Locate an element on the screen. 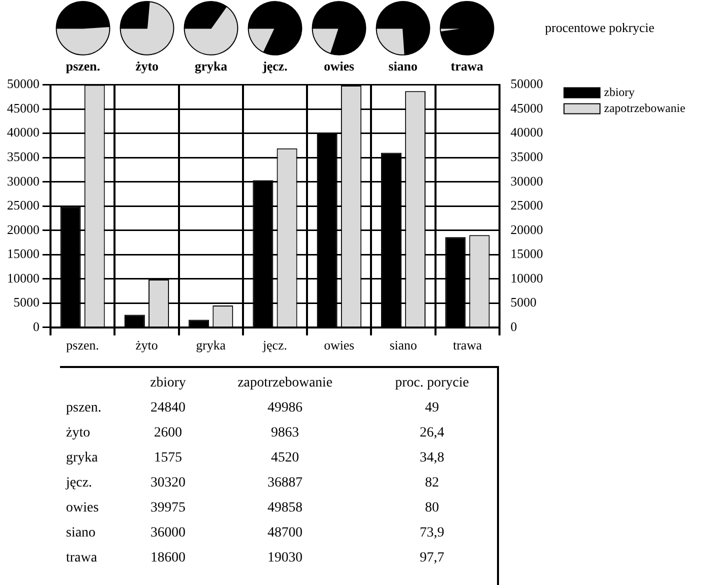 The image size is (716, 585). legend-label: zbiory is located at coordinates (619, 91).